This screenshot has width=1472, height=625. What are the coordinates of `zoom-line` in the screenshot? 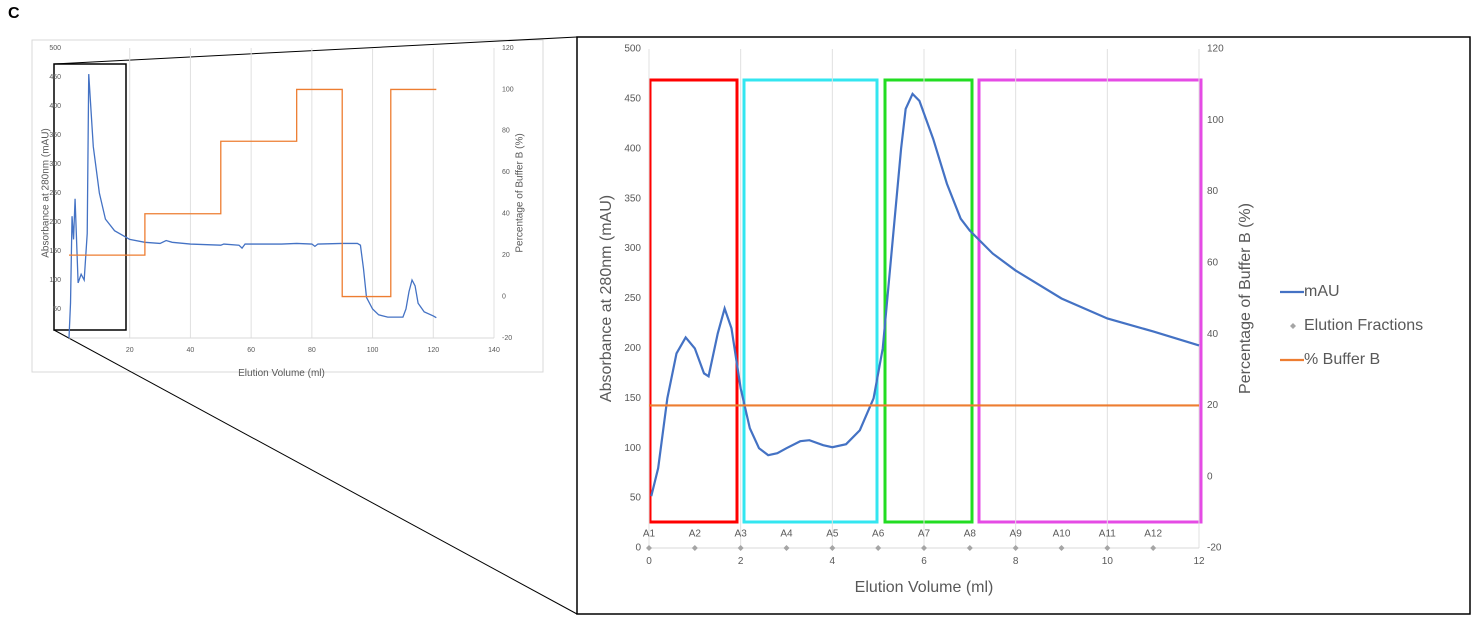 It's located at (315, 50).